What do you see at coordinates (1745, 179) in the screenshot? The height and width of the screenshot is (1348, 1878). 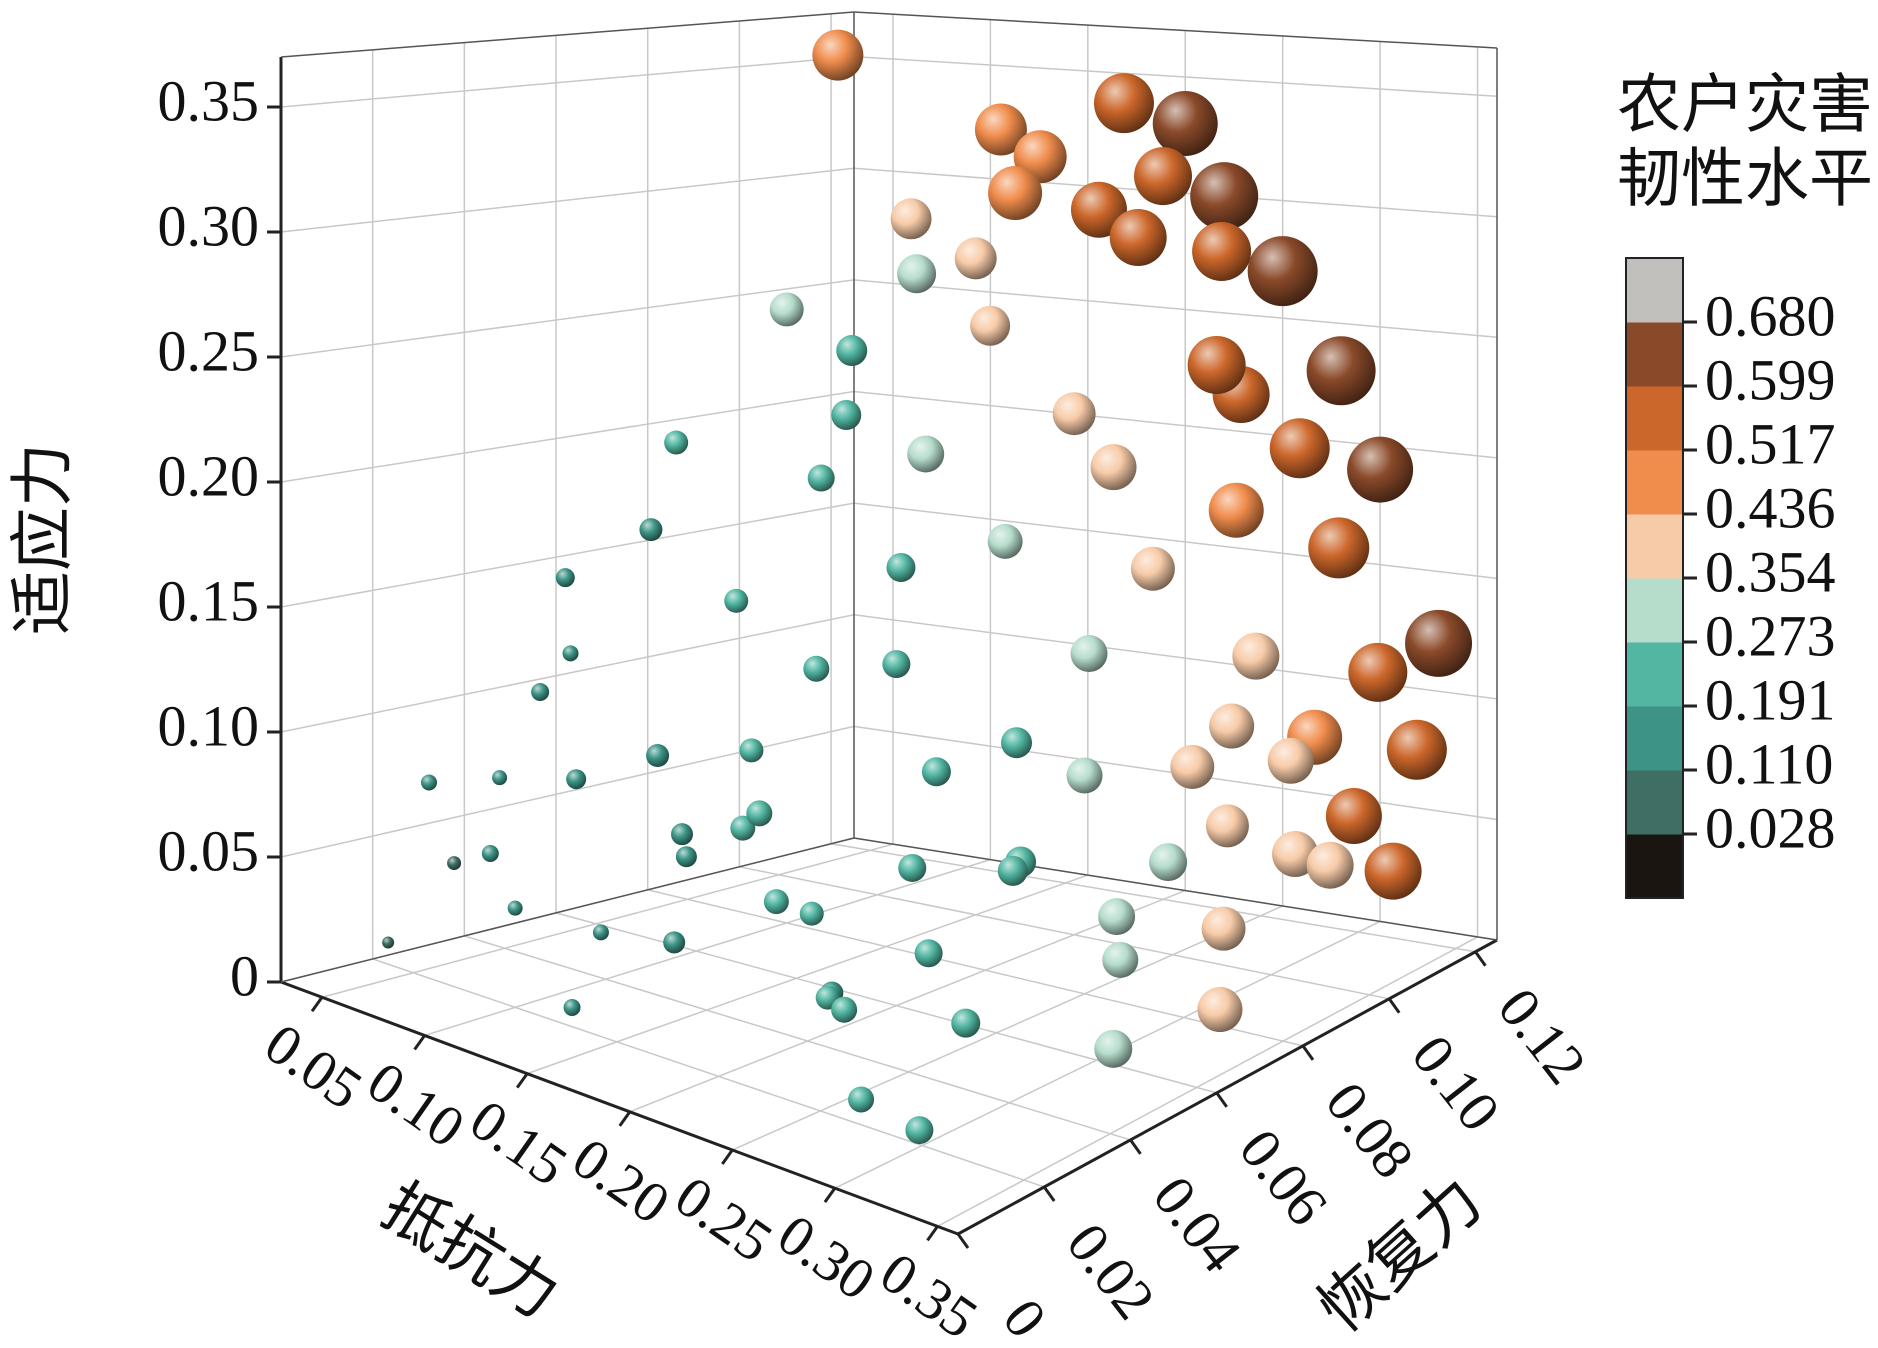 I see `colorbar-title: 韧性水平` at bounding box center [1745, 179].